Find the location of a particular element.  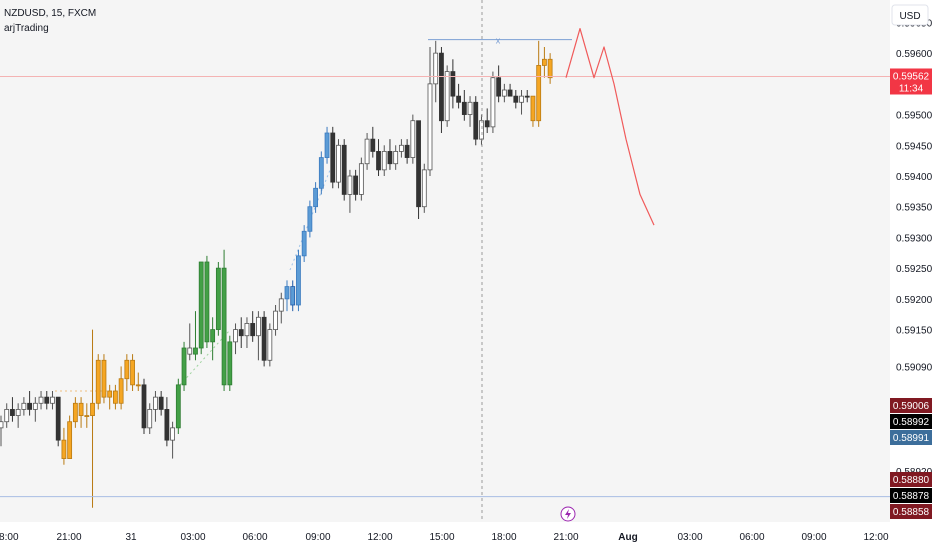

currency-button is located at coordinates (910, 15).